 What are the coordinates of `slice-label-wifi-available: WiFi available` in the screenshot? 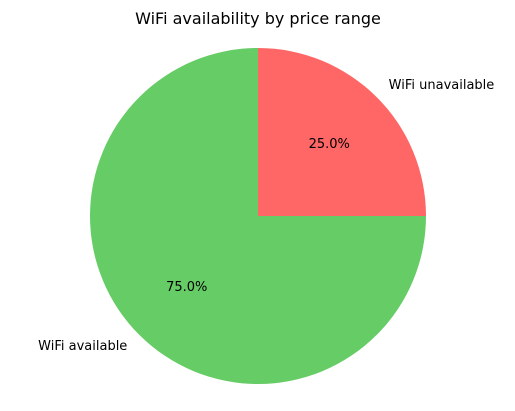 It's located at (82, 346).